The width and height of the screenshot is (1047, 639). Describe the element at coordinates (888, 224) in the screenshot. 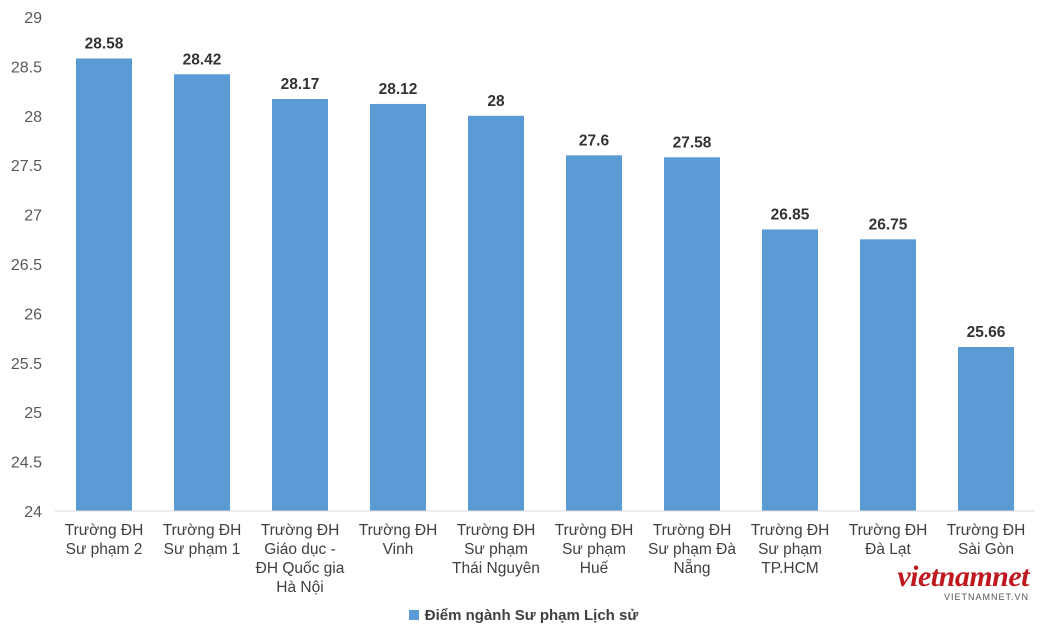

I see `data-label: 26.75` at that location.